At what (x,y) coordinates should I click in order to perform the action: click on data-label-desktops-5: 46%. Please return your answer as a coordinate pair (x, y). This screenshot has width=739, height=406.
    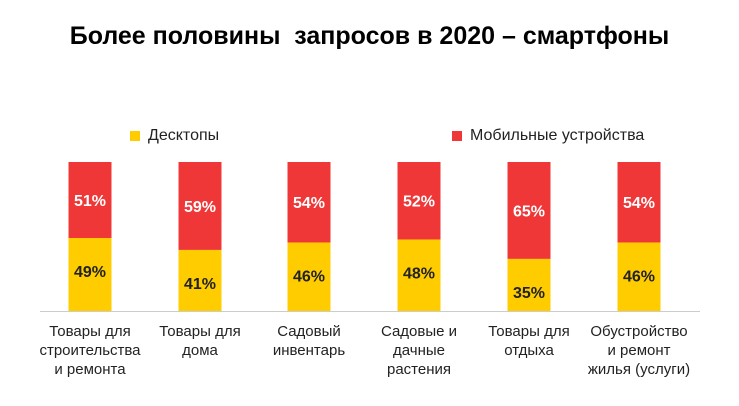
    Looking at the image, I should click on (639, 276).